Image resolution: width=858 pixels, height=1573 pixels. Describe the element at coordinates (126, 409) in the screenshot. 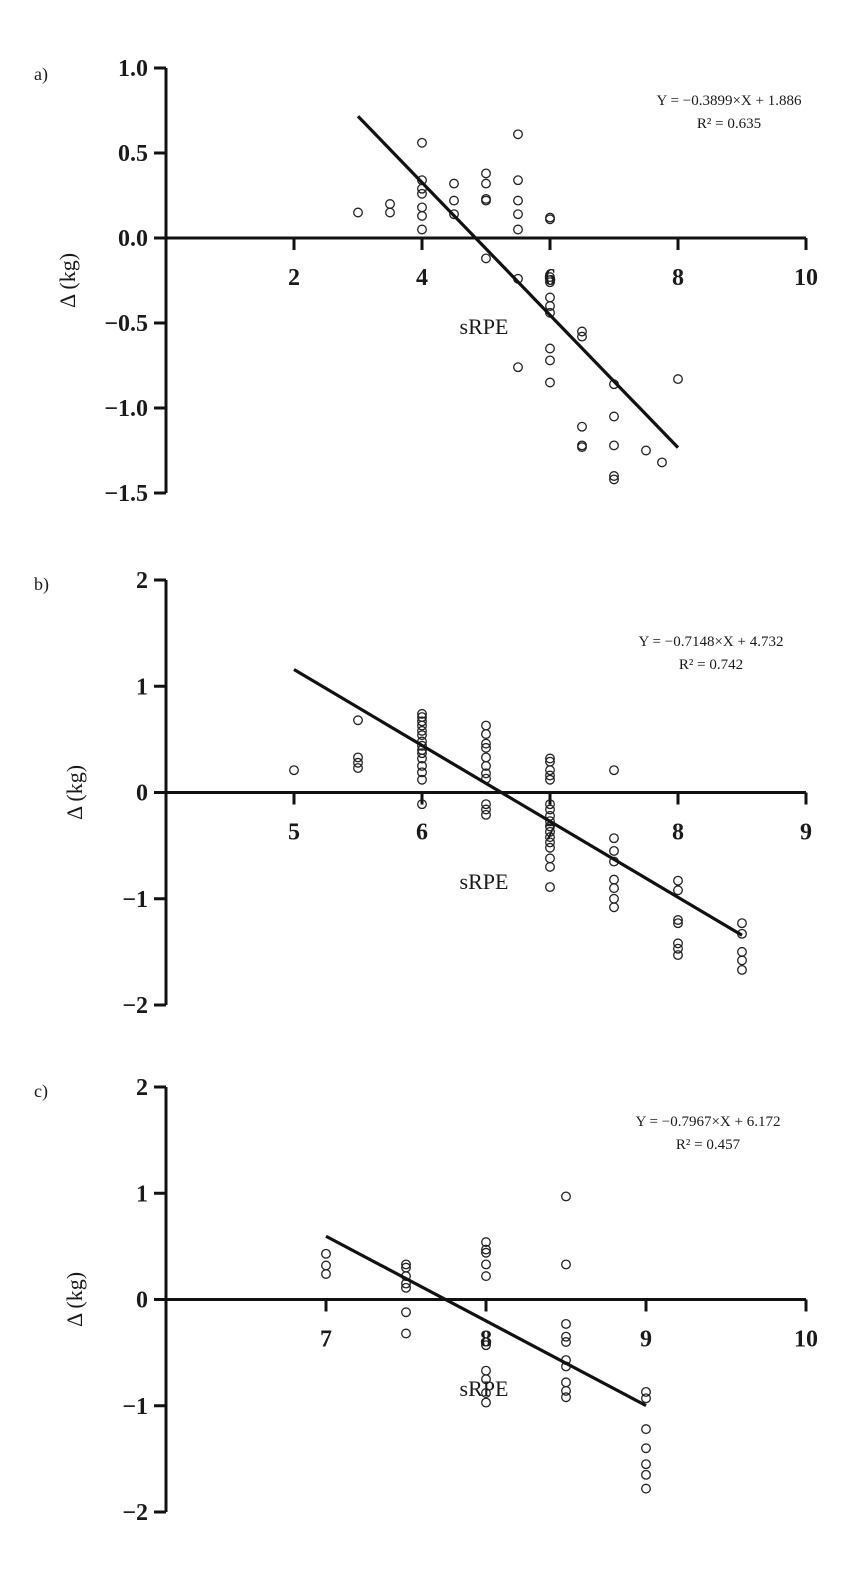

I see `y-tick-label: −1.0` at that location.